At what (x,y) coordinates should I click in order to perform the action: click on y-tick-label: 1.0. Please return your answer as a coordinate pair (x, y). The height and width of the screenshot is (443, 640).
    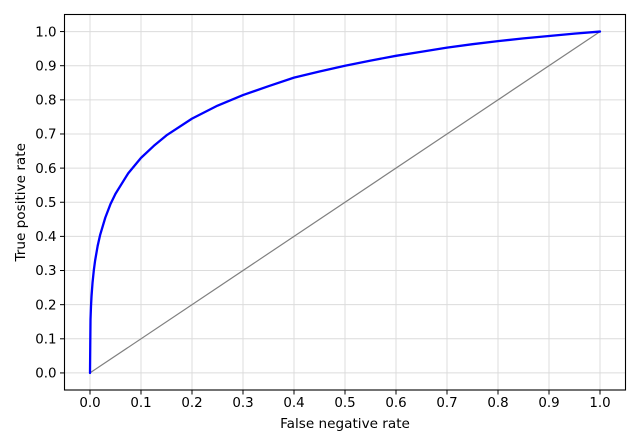
    Looking at the image, I should click on (45, 32).